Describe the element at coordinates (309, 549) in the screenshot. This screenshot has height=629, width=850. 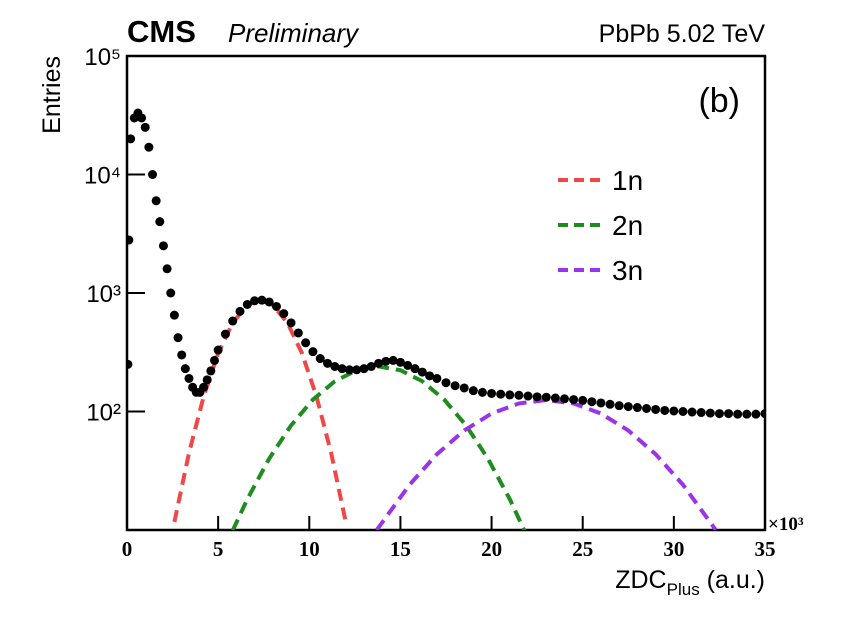
I see `x-tick-label: 10` at that location.